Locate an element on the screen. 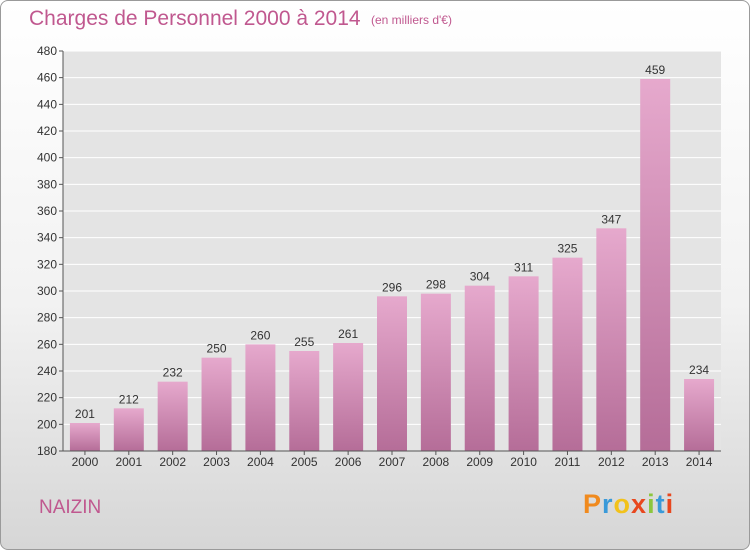 Image resolution: width=750 pixels, height=550 pixels. data-label: 459 is located at coordinates (655, 70).